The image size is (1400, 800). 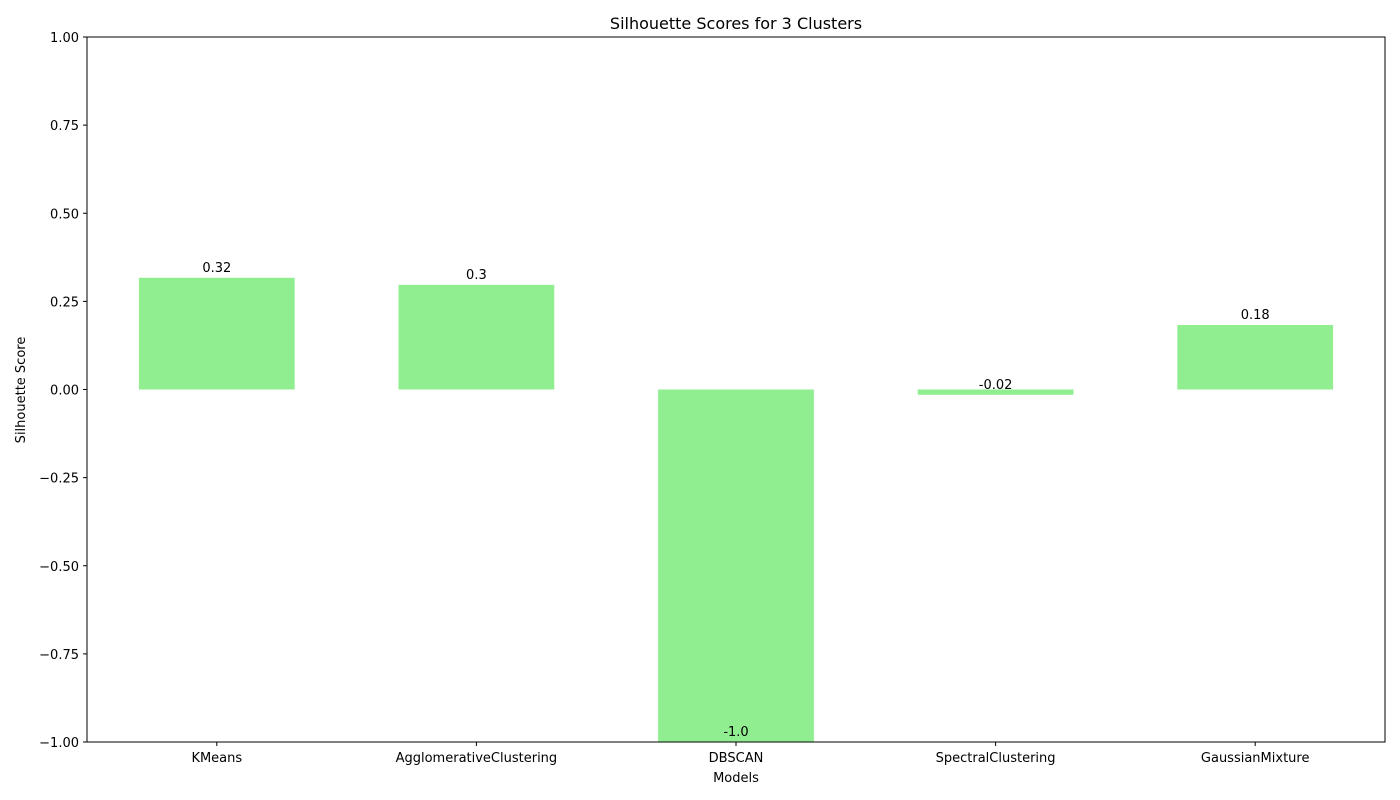 What do you see at coordinates (216, 333) in the screenshot?
I see `bar-kmeans` at bounding box center [216, 333].